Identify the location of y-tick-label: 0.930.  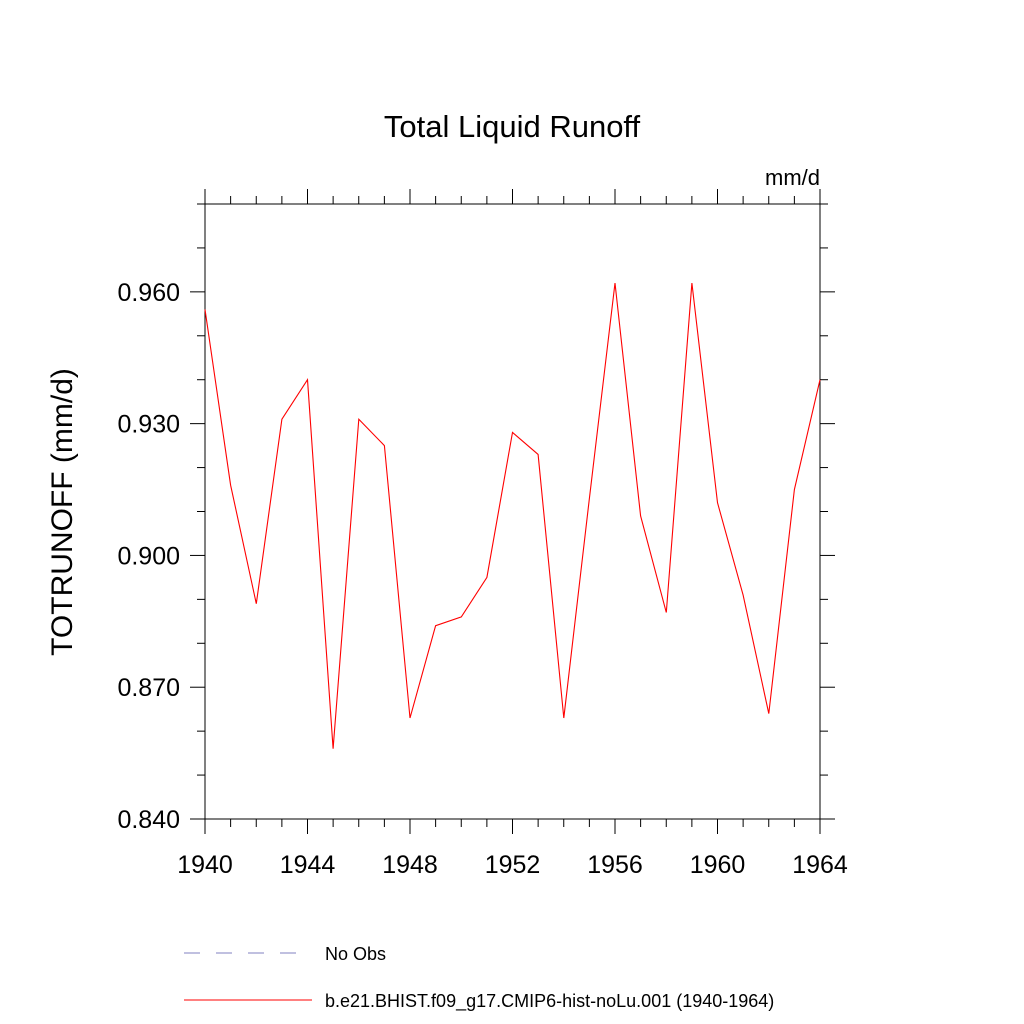
(148, 425).